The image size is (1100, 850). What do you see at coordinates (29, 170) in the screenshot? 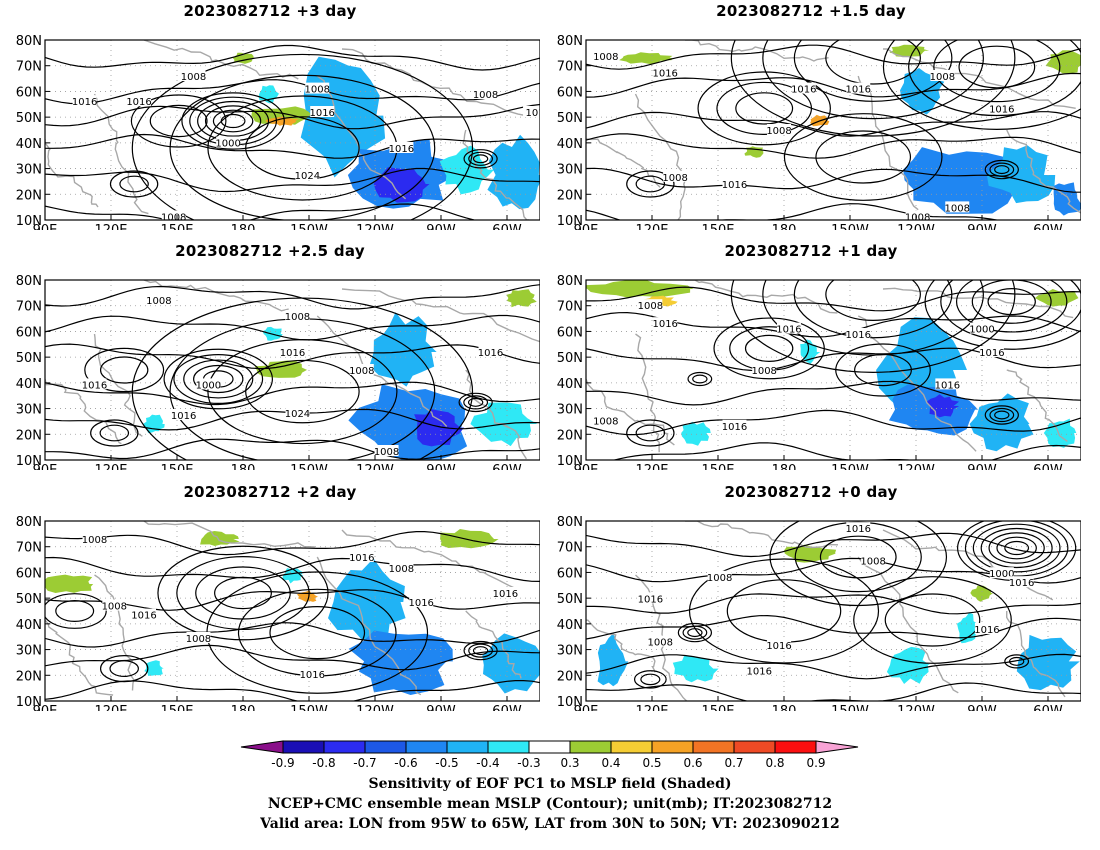
I see `y-tick-label: 30N` at bounding box center [29, 170].